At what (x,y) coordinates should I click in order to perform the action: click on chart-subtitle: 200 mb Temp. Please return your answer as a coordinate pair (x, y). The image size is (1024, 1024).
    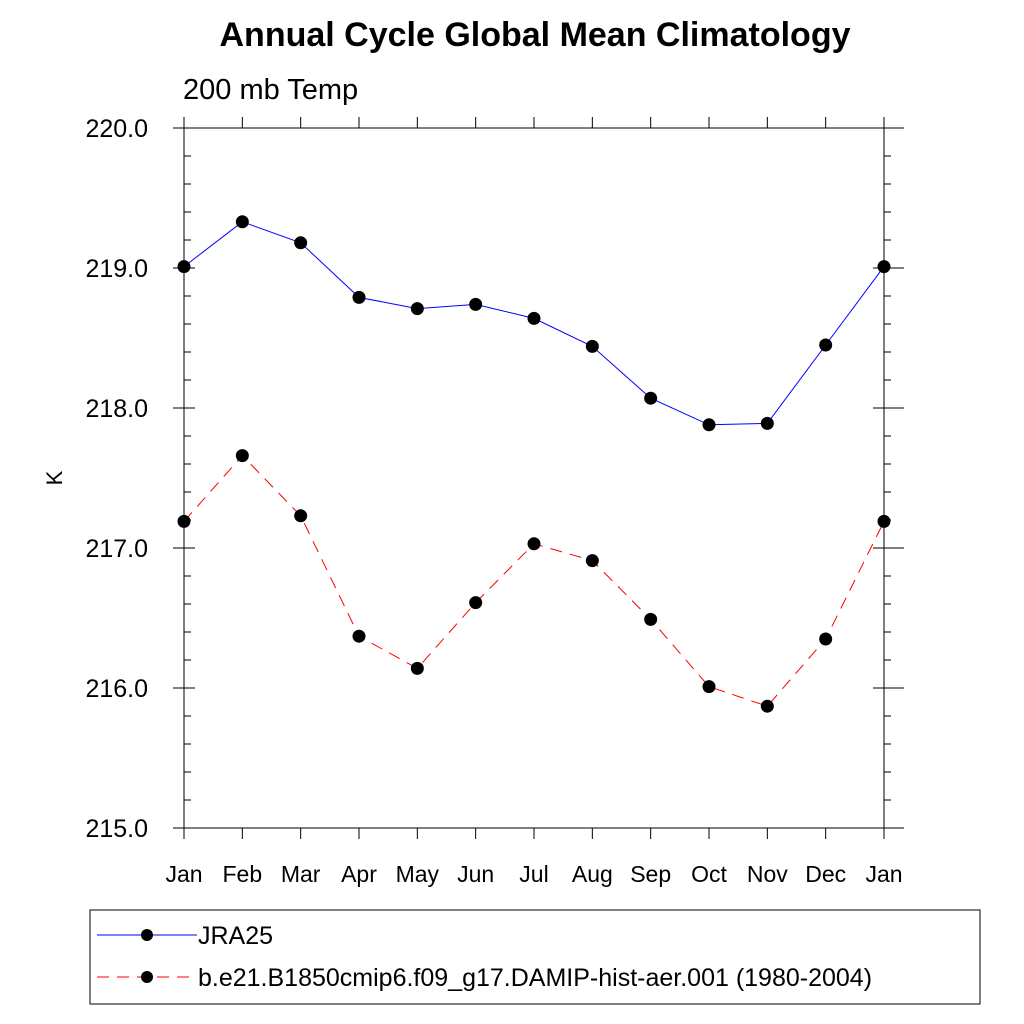
    Looking at the image, I should click on (270, 90).